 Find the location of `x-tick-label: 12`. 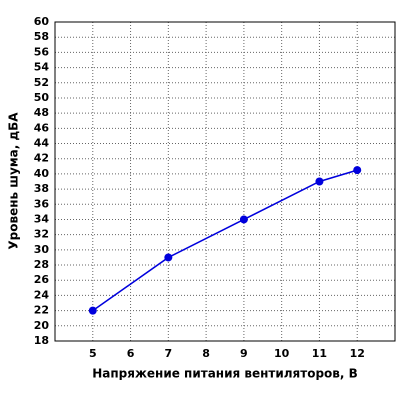

x-tick-label: 12 is located at coordinates (357, 353).